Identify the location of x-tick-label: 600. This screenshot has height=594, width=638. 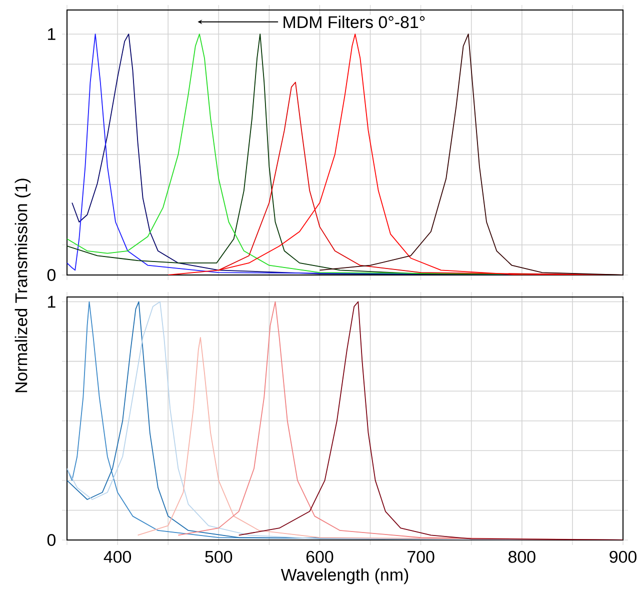
(320, 556).